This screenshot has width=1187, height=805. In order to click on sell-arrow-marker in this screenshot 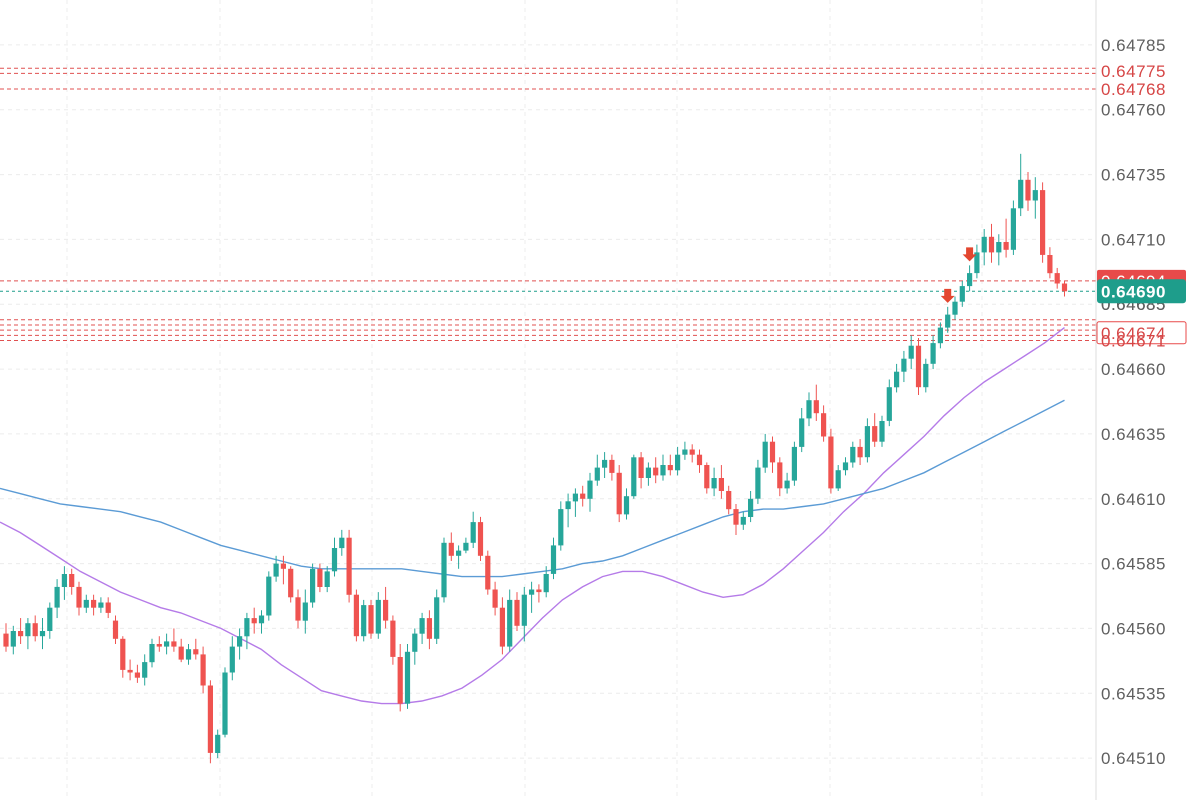, I will do `click(969, 254)`.